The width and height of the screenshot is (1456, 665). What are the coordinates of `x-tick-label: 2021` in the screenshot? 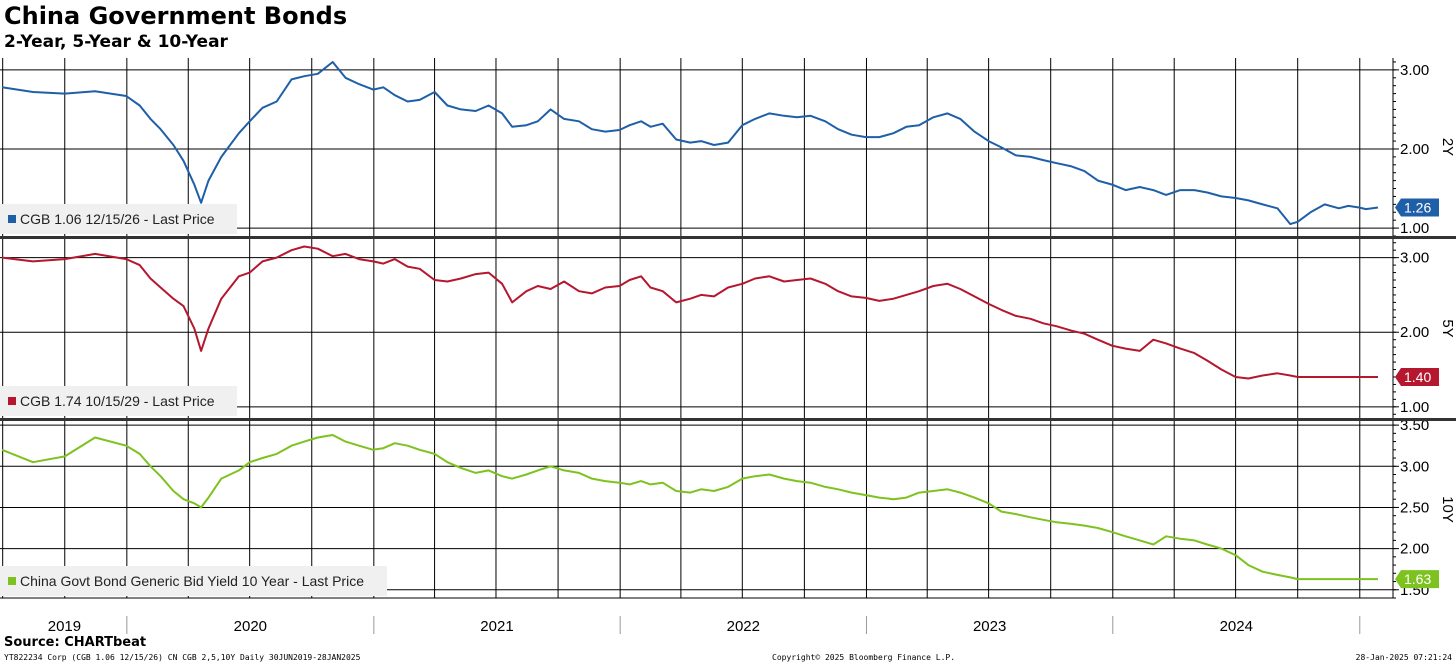 It's located at (496, 626).